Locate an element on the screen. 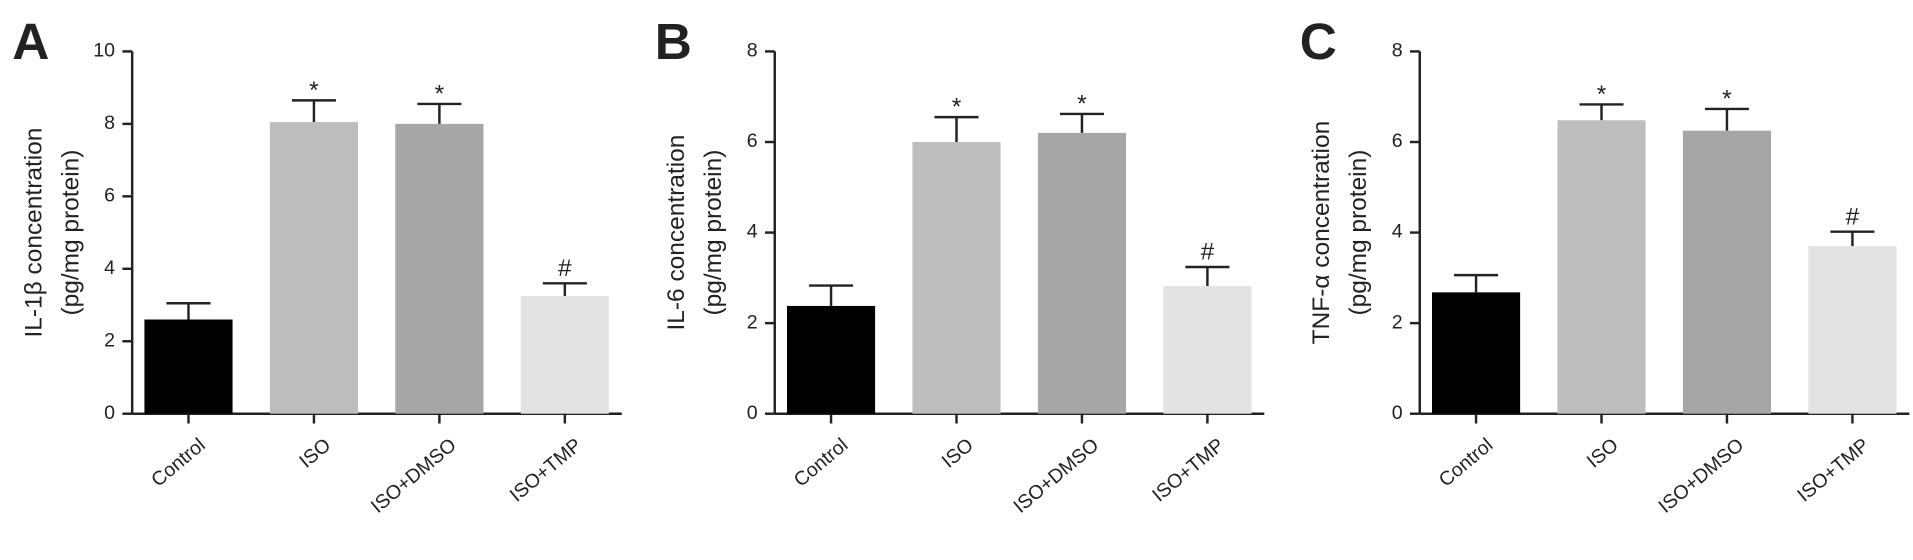  panel-letter: B is located at coordinates (673, 41).